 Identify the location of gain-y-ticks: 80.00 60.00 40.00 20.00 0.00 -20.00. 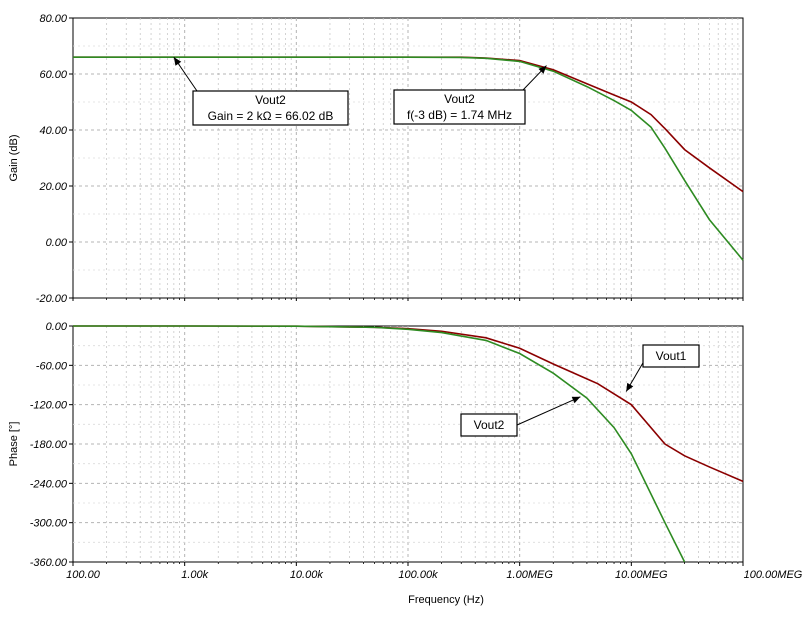
(54, 159).